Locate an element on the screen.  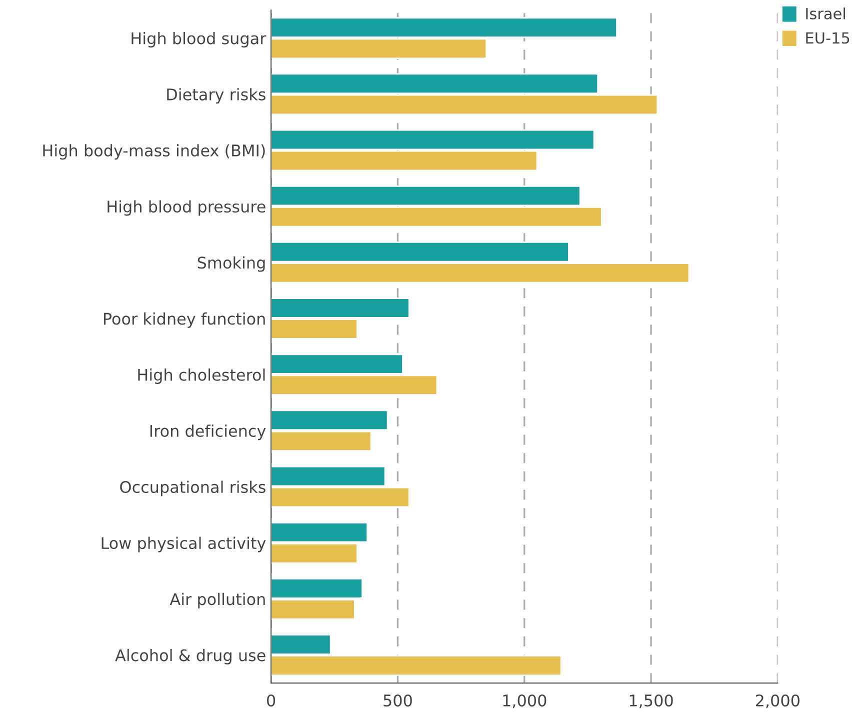
legend-label: EU-15 is located at coordinates (828, 38).